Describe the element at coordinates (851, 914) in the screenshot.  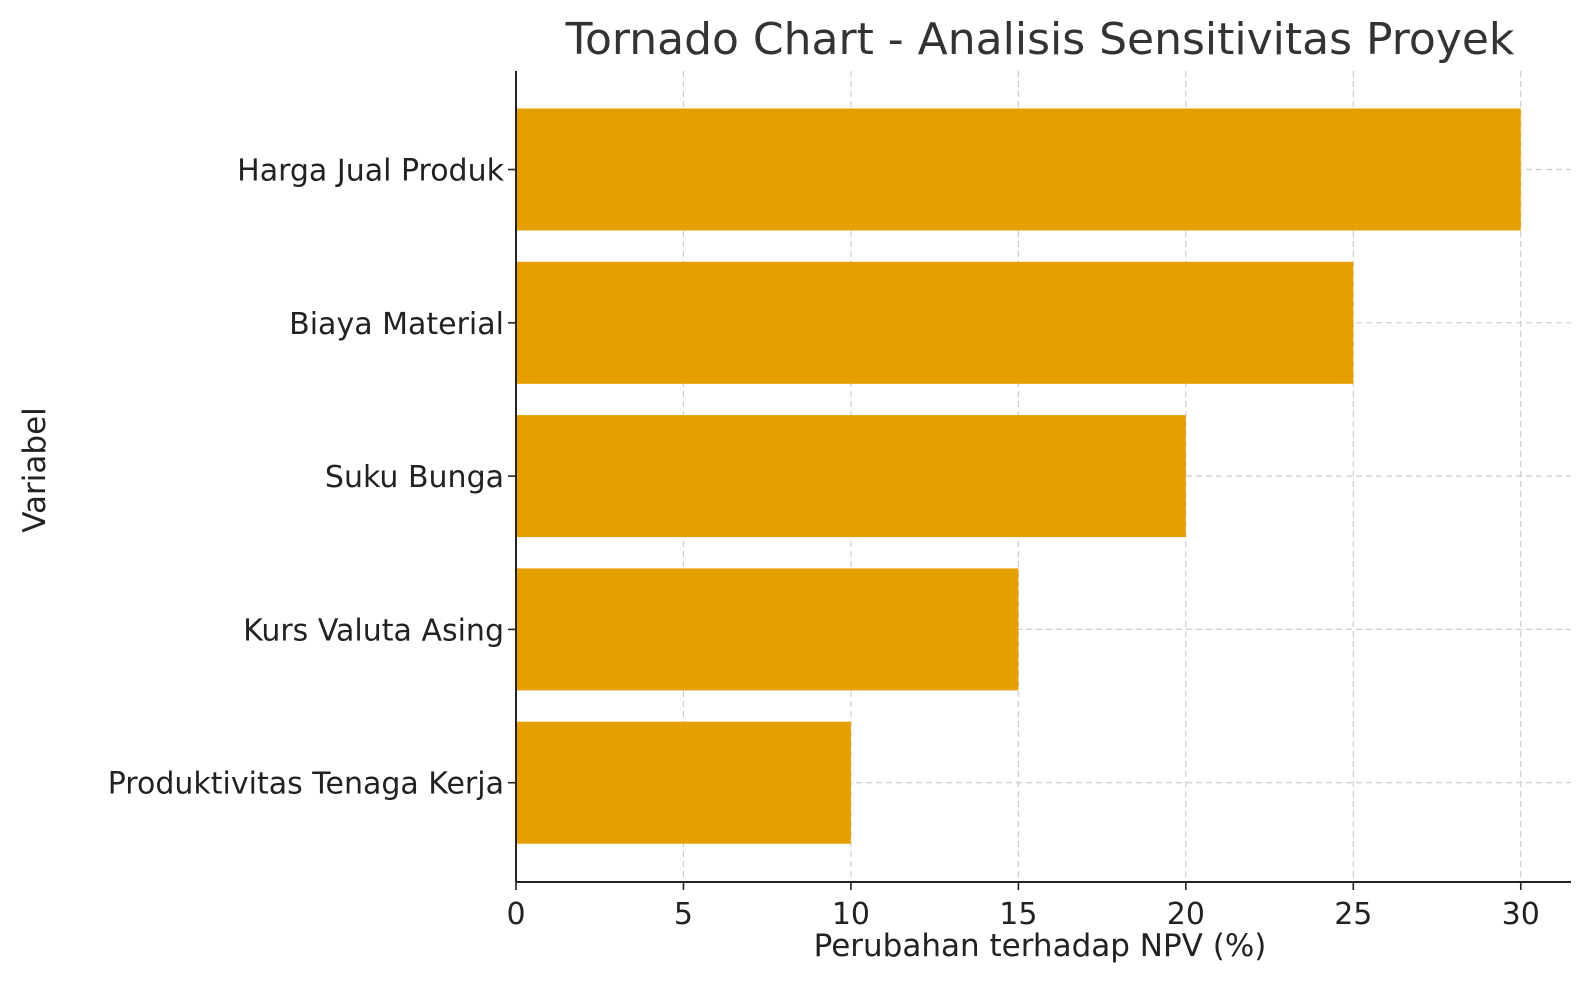
I see `x-tick-label: 10` at that location.